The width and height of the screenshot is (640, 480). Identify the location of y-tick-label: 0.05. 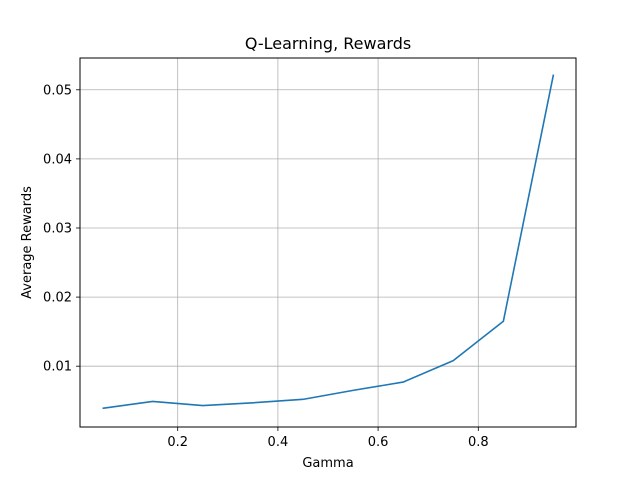
(57, 90).